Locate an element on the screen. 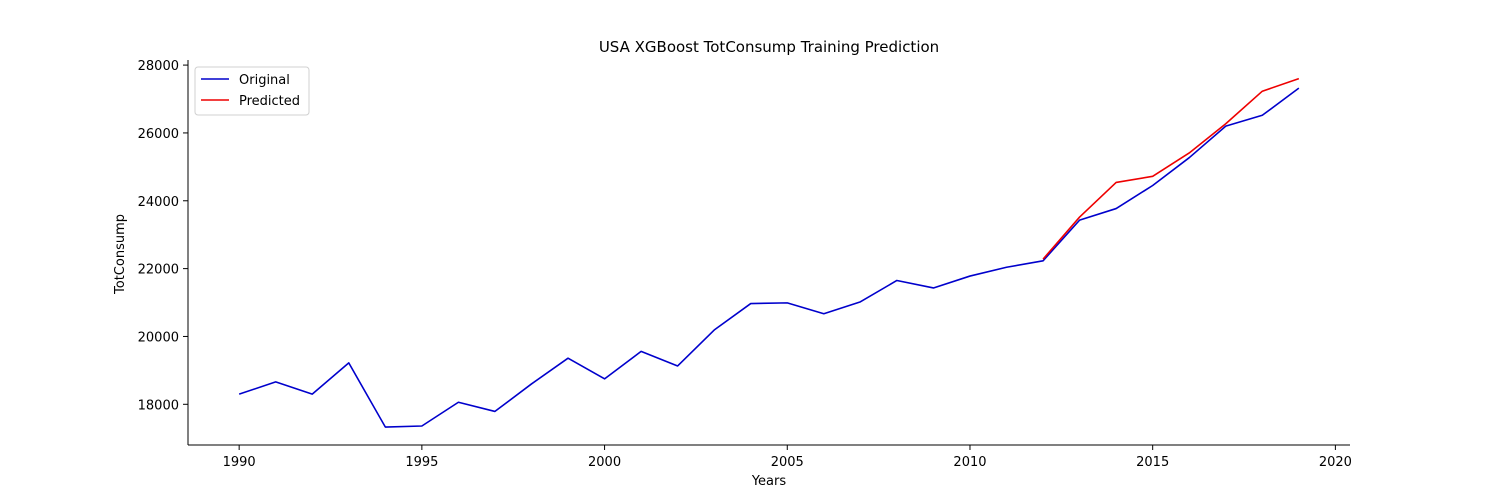  legend: Original Predicted is located at coordinates (252, 91).